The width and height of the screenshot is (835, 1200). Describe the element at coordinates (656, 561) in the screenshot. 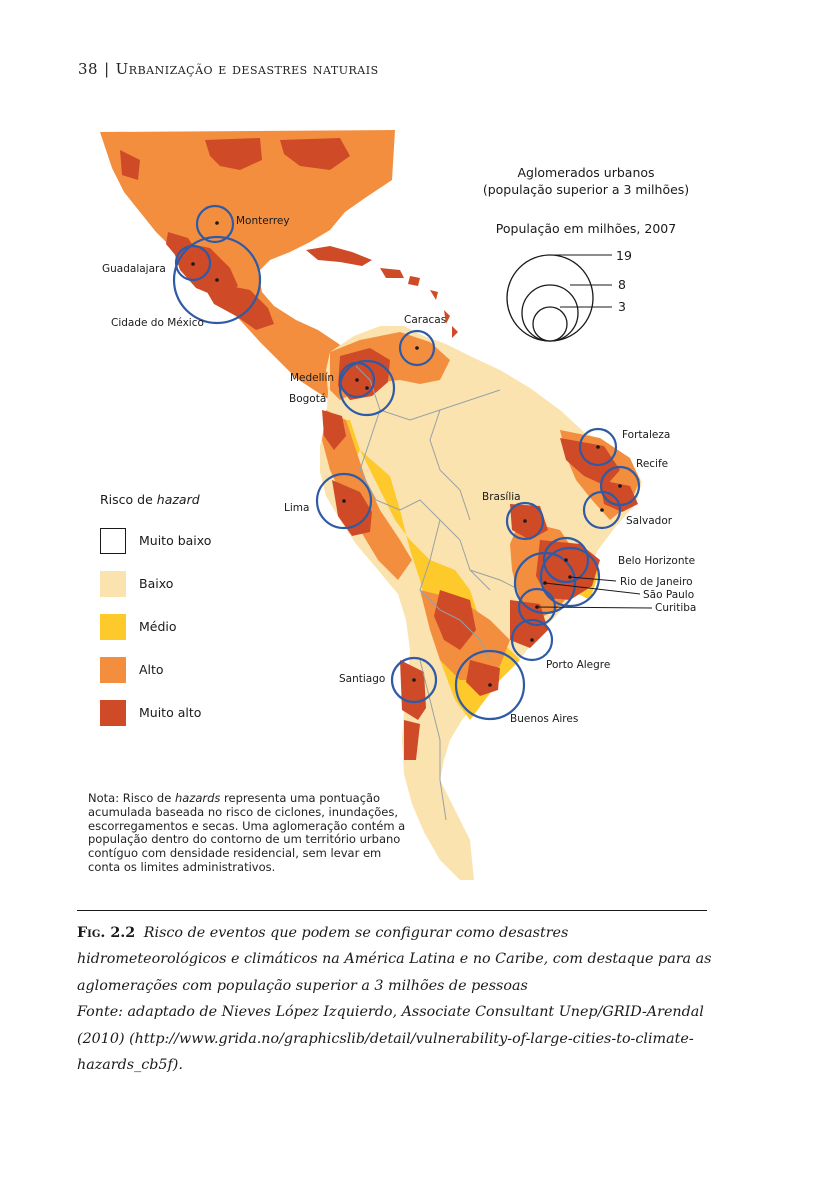

I see `city-label: Belo Horizonte` at that location.